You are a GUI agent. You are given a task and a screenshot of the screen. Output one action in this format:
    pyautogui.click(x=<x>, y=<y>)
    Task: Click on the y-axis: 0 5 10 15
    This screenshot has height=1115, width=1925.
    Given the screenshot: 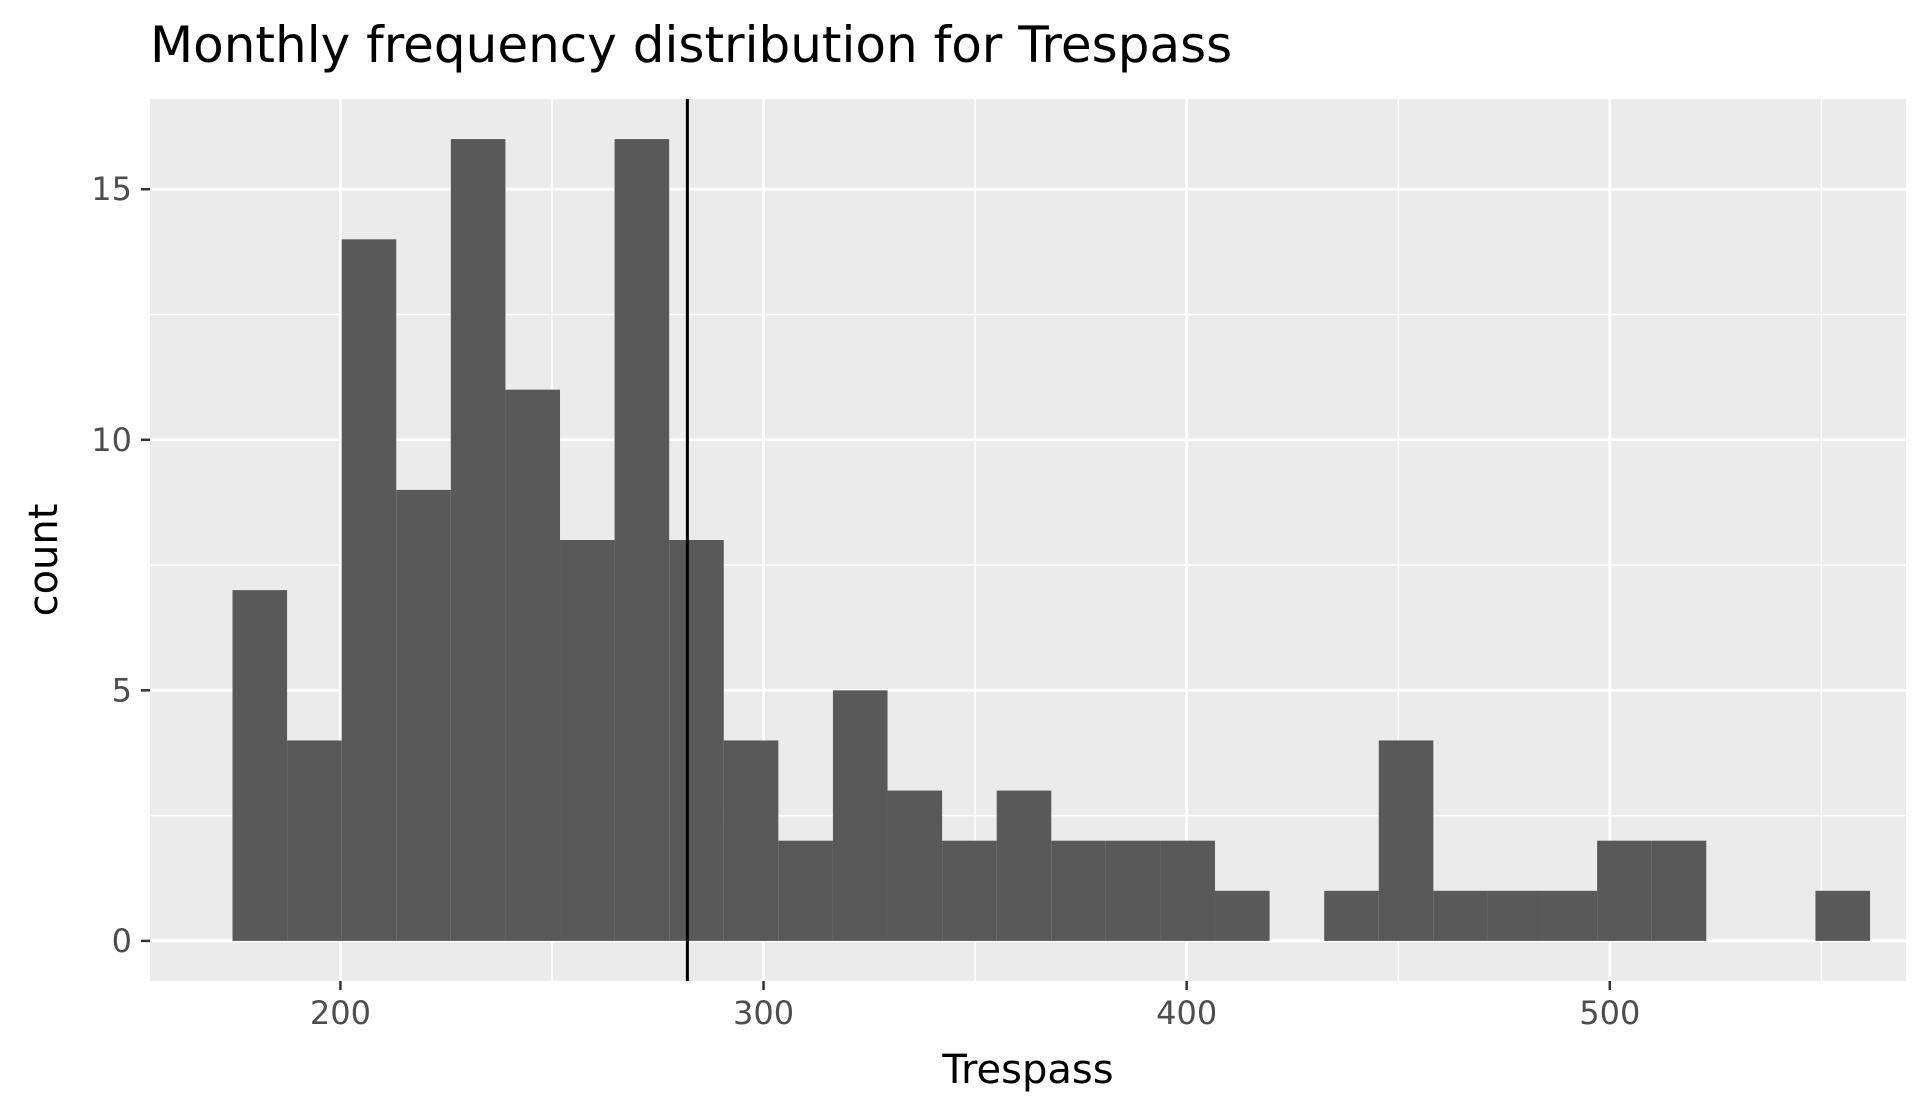 What is the action you would take?
    pyautogui.click(x=120, y=565)
    